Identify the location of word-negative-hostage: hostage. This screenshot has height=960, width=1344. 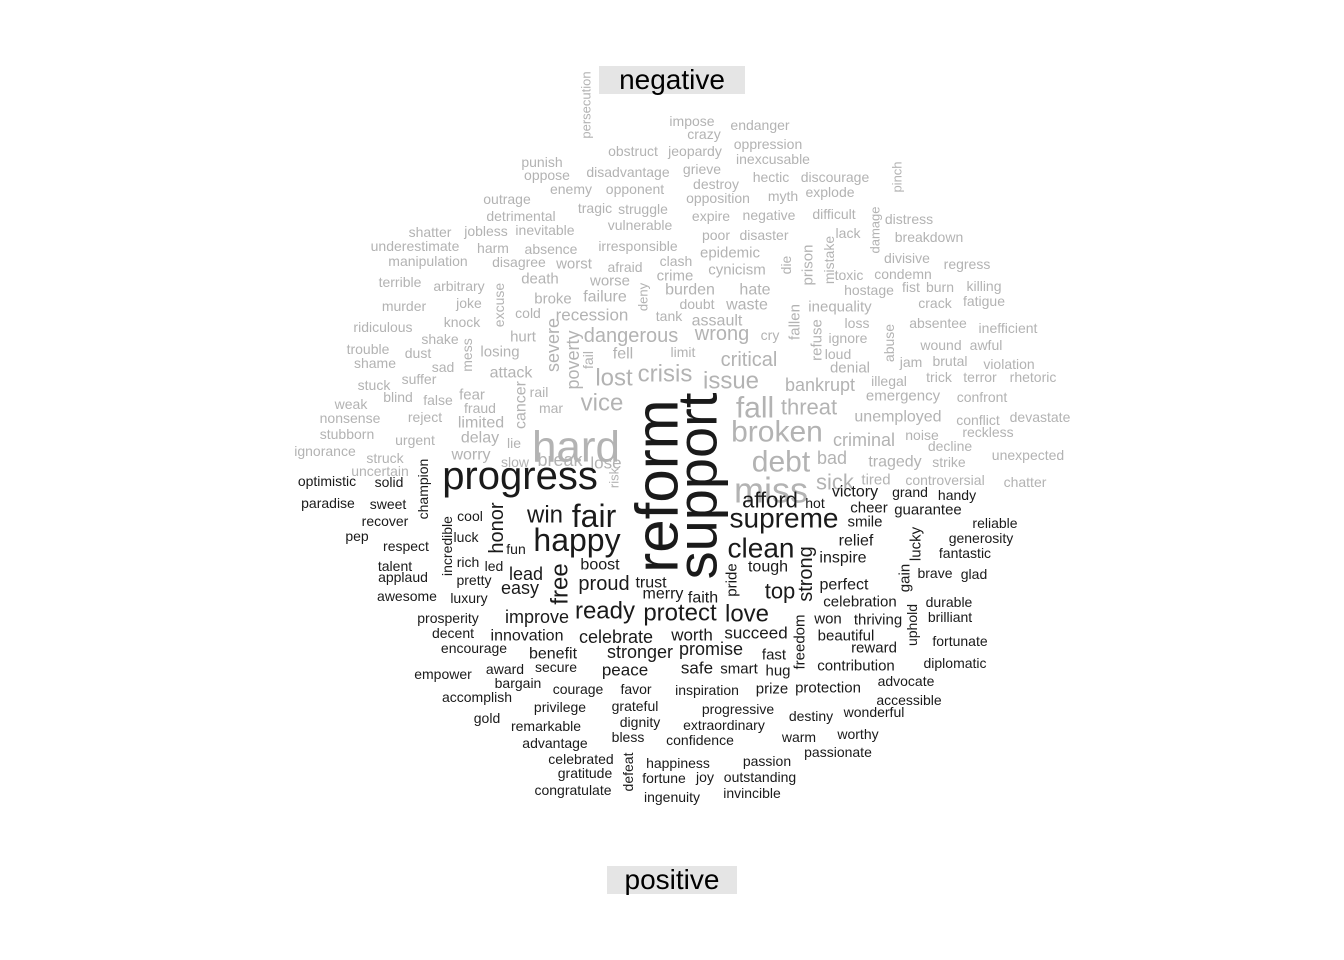
(869, 290).